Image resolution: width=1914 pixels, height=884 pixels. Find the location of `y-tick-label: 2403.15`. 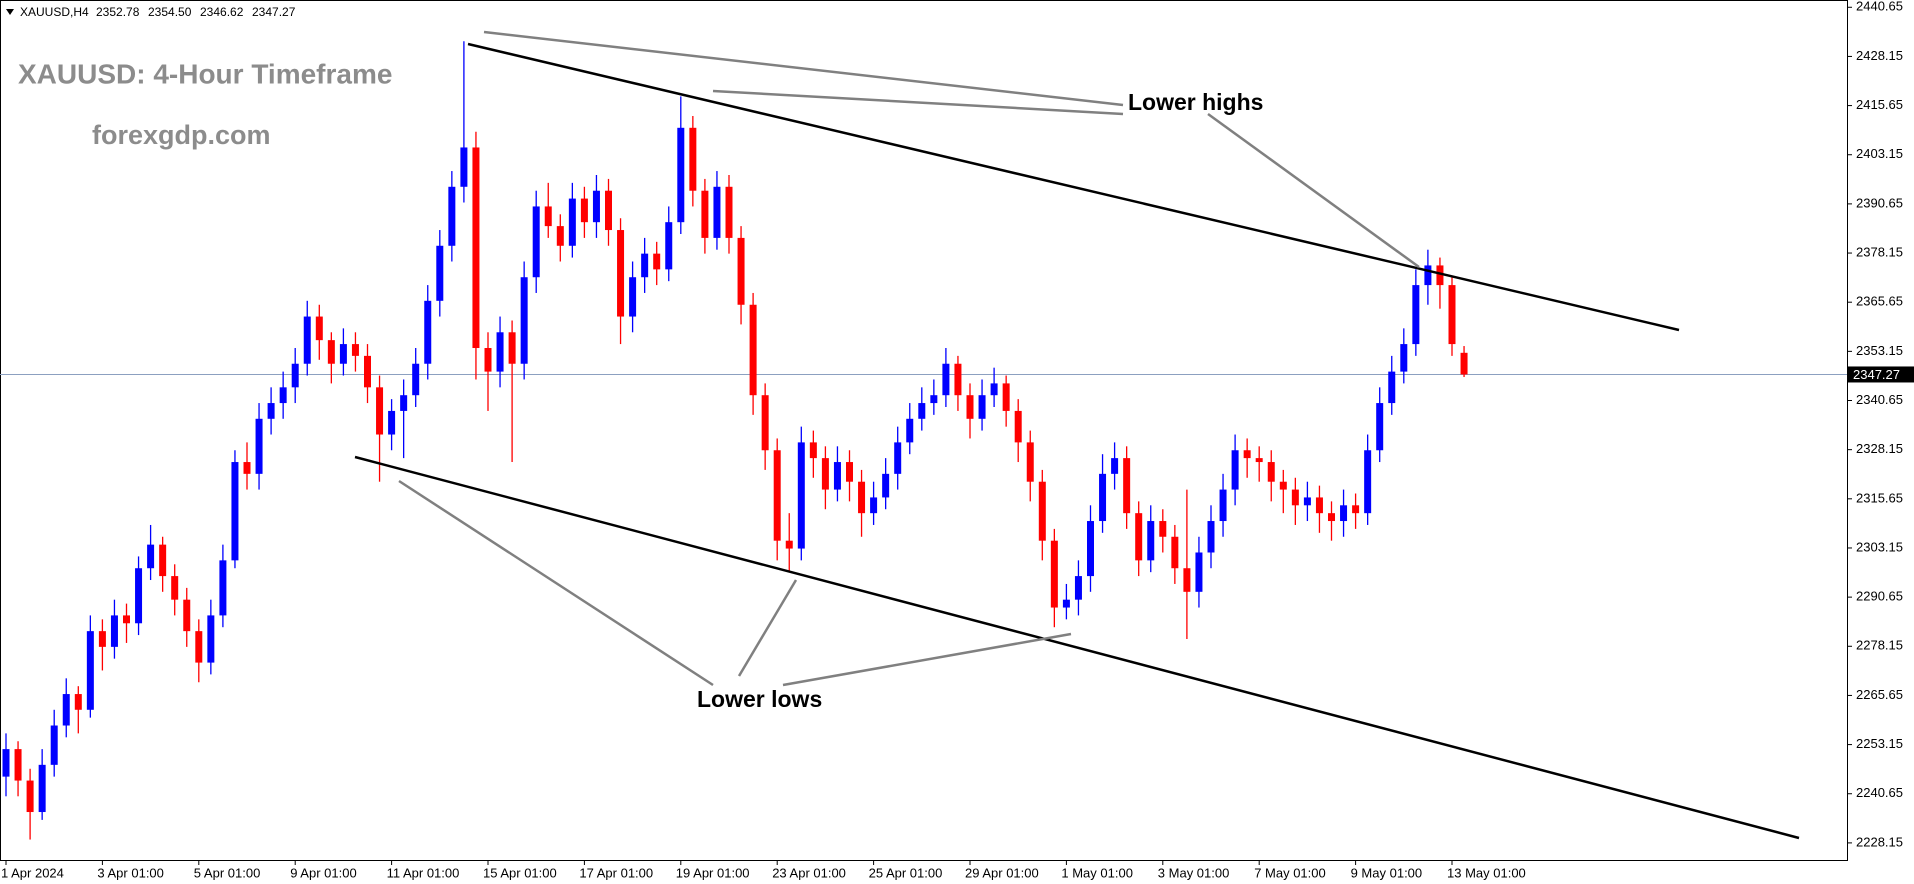

y-tick-label: 2403.15 is located at coordinates (1879, 153).